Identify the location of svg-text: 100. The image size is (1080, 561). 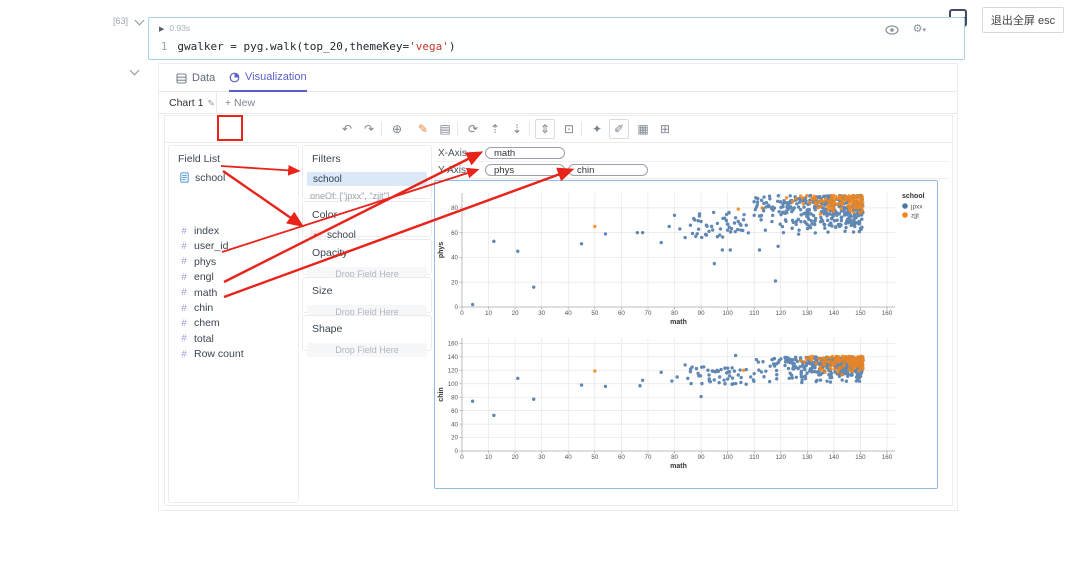
(727, 313).